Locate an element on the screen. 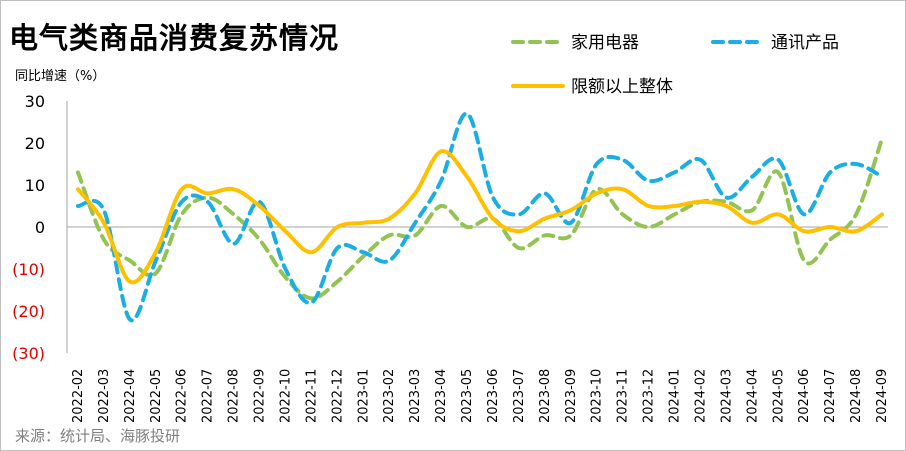  x-tick-label: 2022-04 is located at coordinates (130, 396).